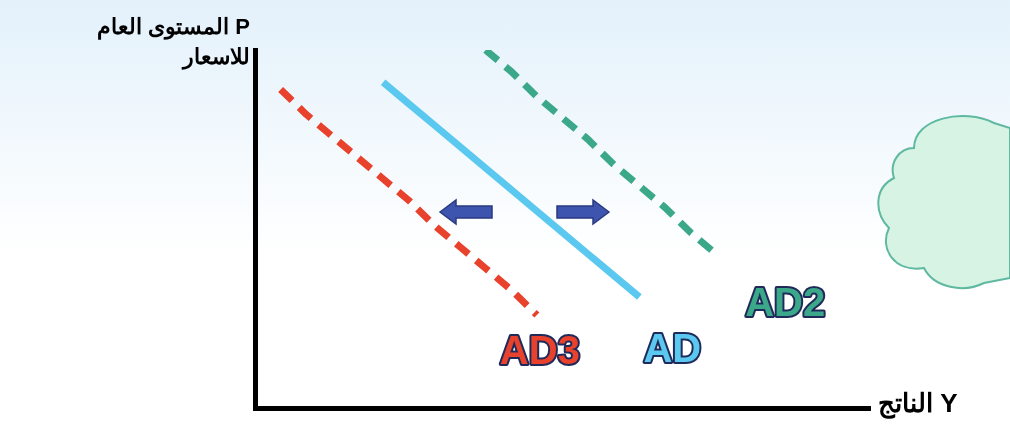  Describe the element at coordinates (539, 349) in the screenshot. I see `series-label: AD3` at that location.